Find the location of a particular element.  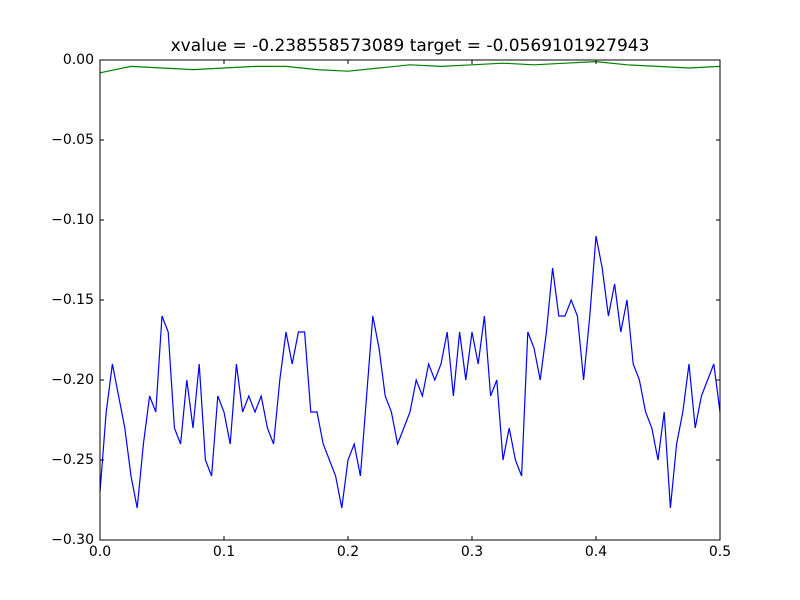

x-tick-label: 0.2 is located at coordinates (348, 552).